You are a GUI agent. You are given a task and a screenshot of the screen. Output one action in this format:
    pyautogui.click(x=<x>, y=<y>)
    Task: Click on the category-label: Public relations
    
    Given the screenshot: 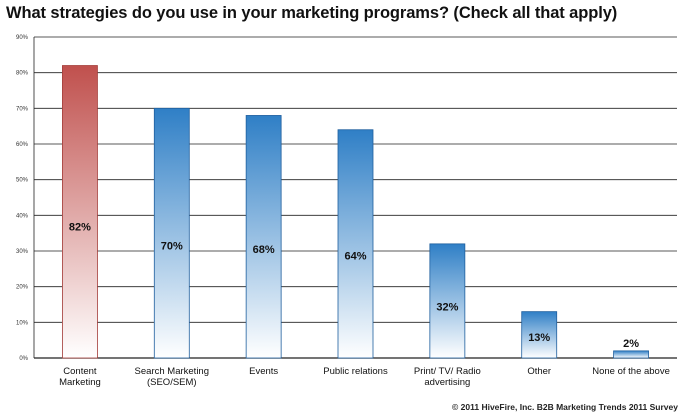 What is the action you would take?
    pyautogui.click(x=355, y=371)
    